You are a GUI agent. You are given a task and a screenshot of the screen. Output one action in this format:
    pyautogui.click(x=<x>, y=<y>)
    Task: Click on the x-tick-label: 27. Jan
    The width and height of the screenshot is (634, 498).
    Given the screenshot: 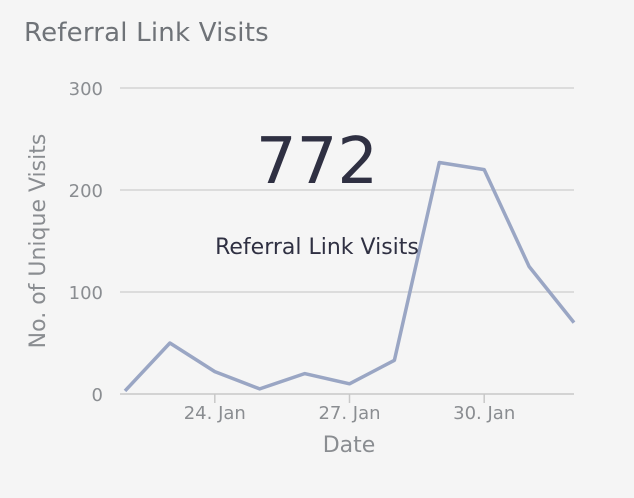 What is the action you would take?
    pyautogui.click(x=349, y=413)
    